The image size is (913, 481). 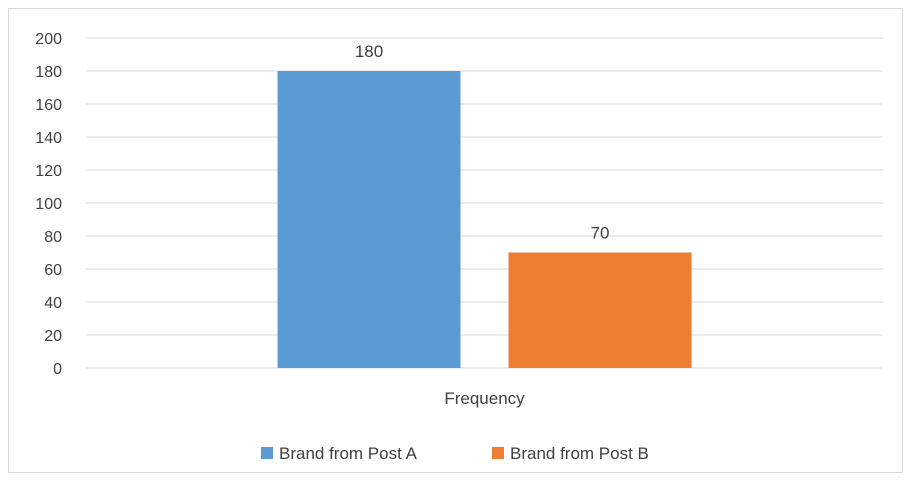 What do you see at coordinates (369, 51) in the screenshot?
I see `data-label: 180` at bounding box center [369, 51].